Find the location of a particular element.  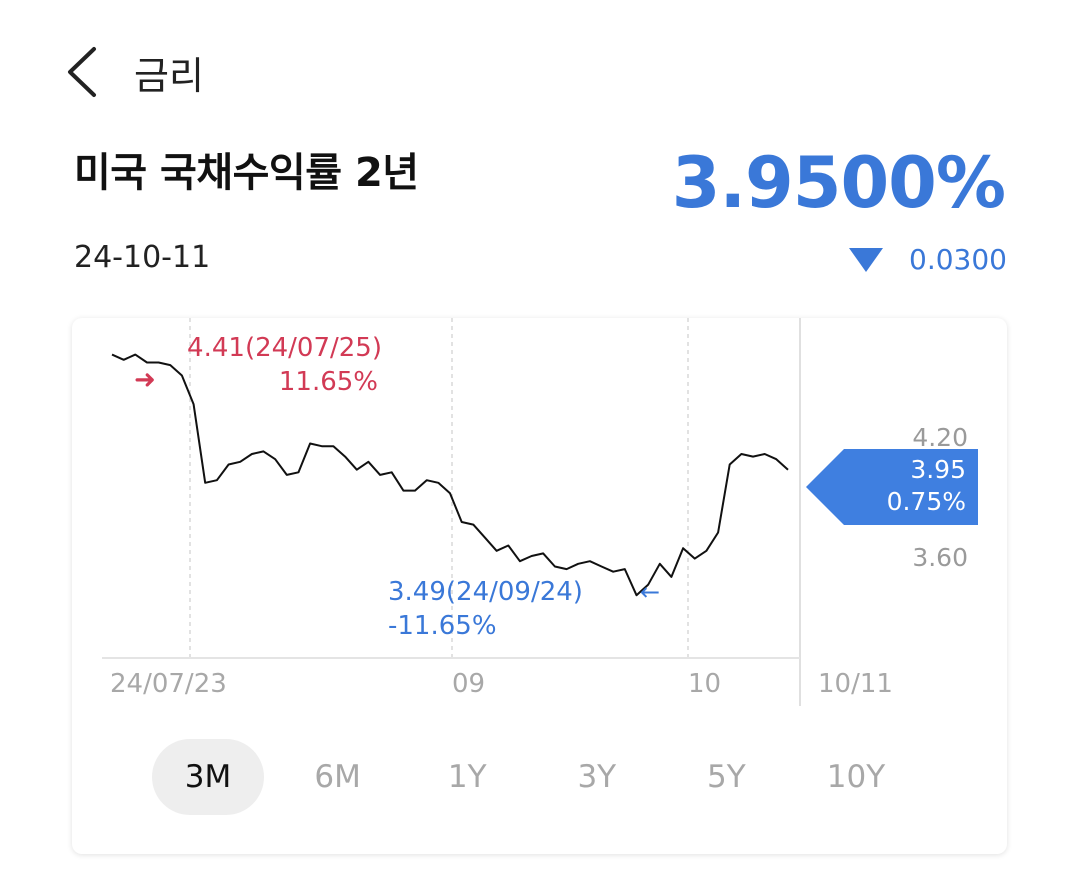

x-tick-label: 09 is located at coordinates (468, 684).